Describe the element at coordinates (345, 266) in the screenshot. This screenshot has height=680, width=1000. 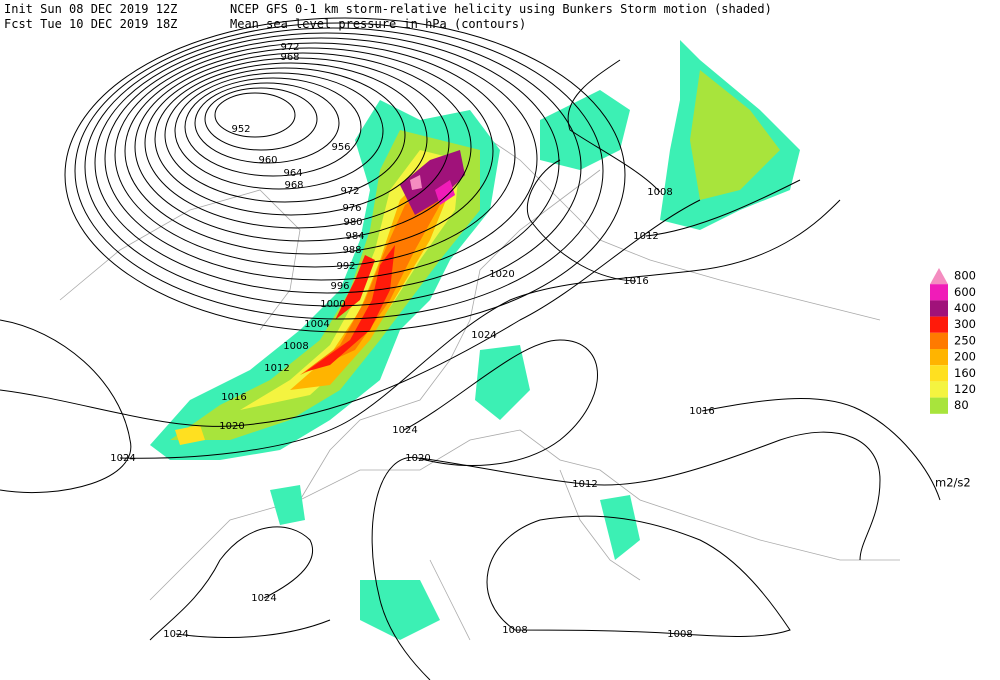
I see `contour-label: 992` at that location.